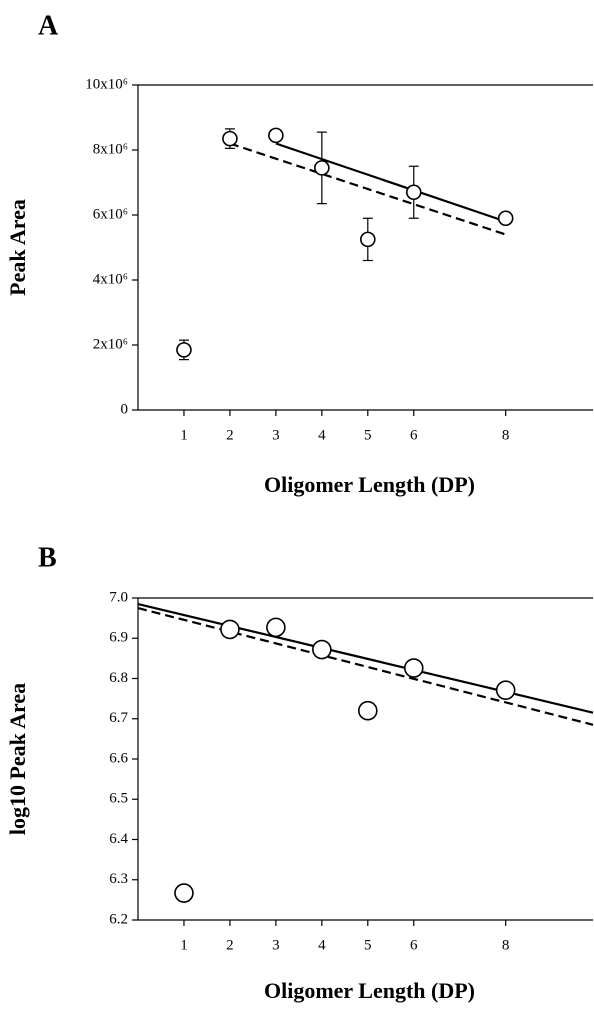 The width and height of the screenshot is (594, 1016). I want to click on y-axis-label: Peak Area, so click(17, 247).